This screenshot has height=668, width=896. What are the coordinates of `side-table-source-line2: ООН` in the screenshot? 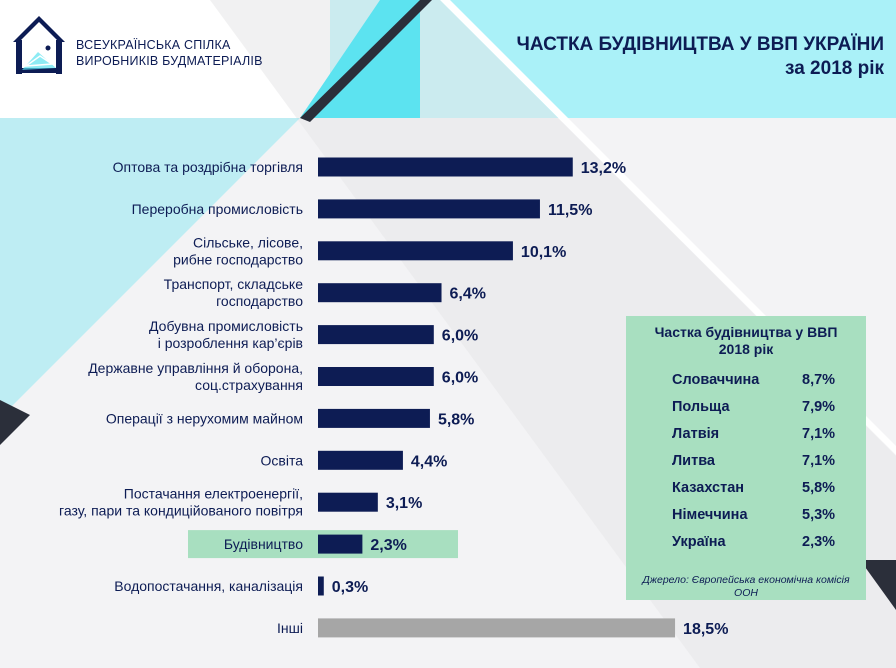 It's located at (746, 593).